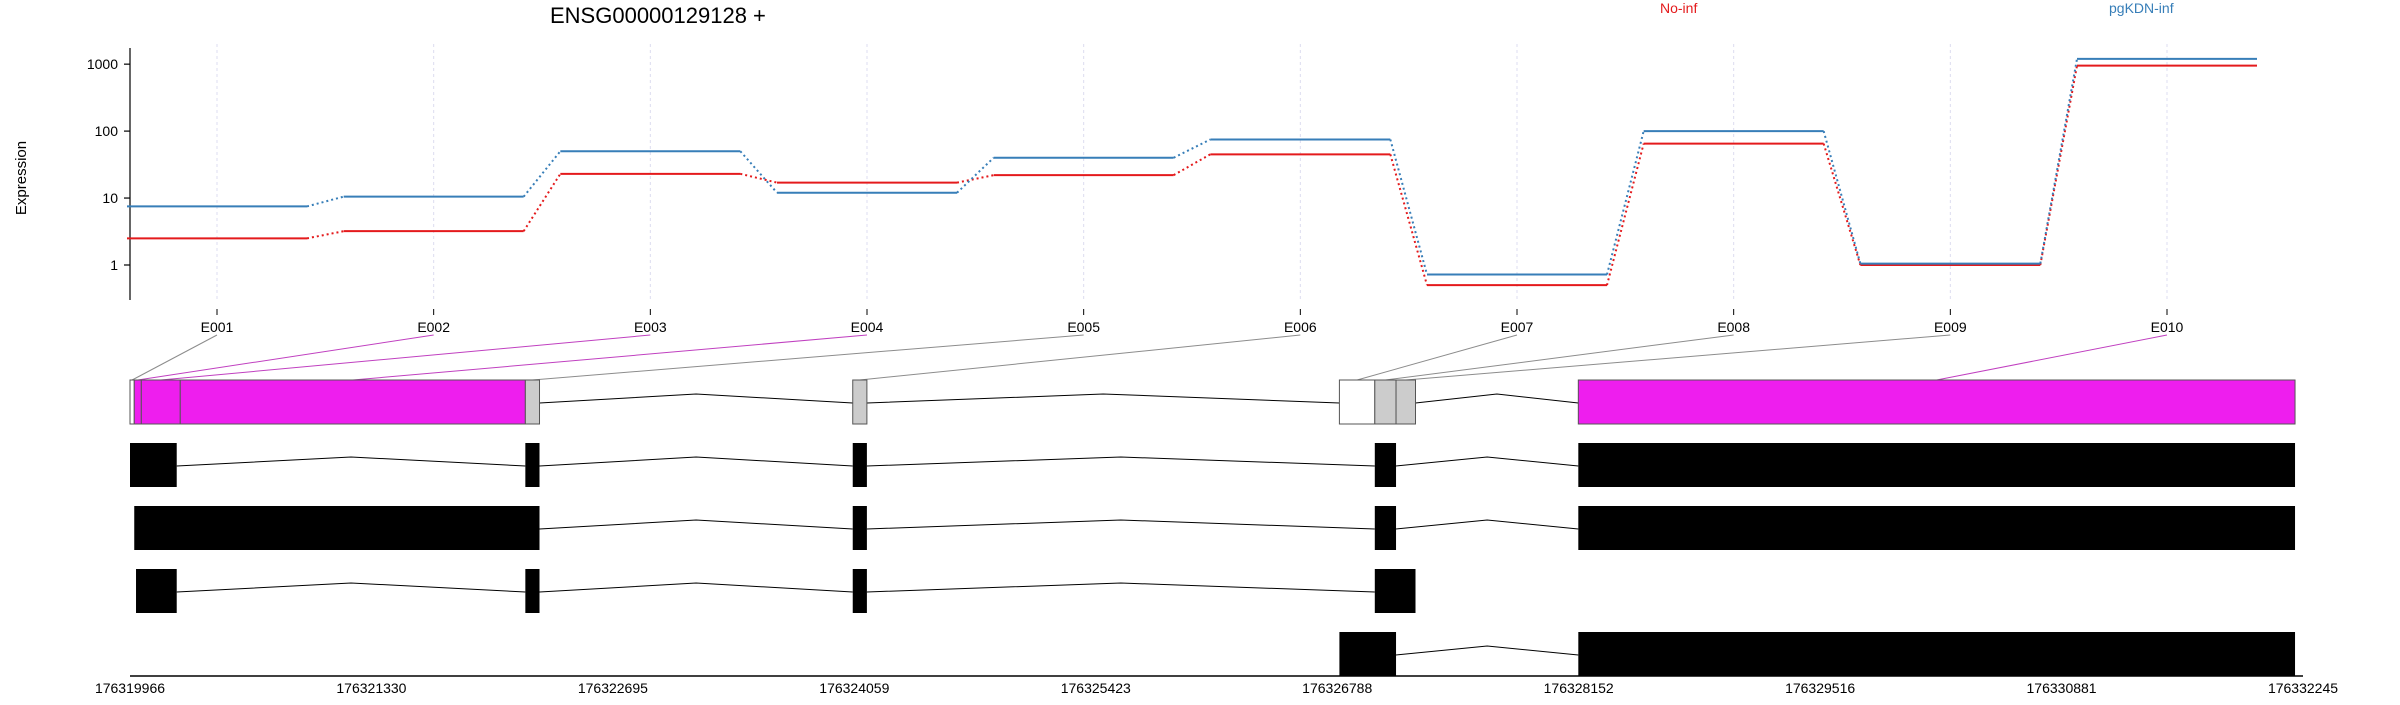 The height and width of the screenshot is (705, 2400). What do you see at coordinates (975, 179) in the screenshot?
I see `step-No-inf-E004` at bounding box center [975, 179].